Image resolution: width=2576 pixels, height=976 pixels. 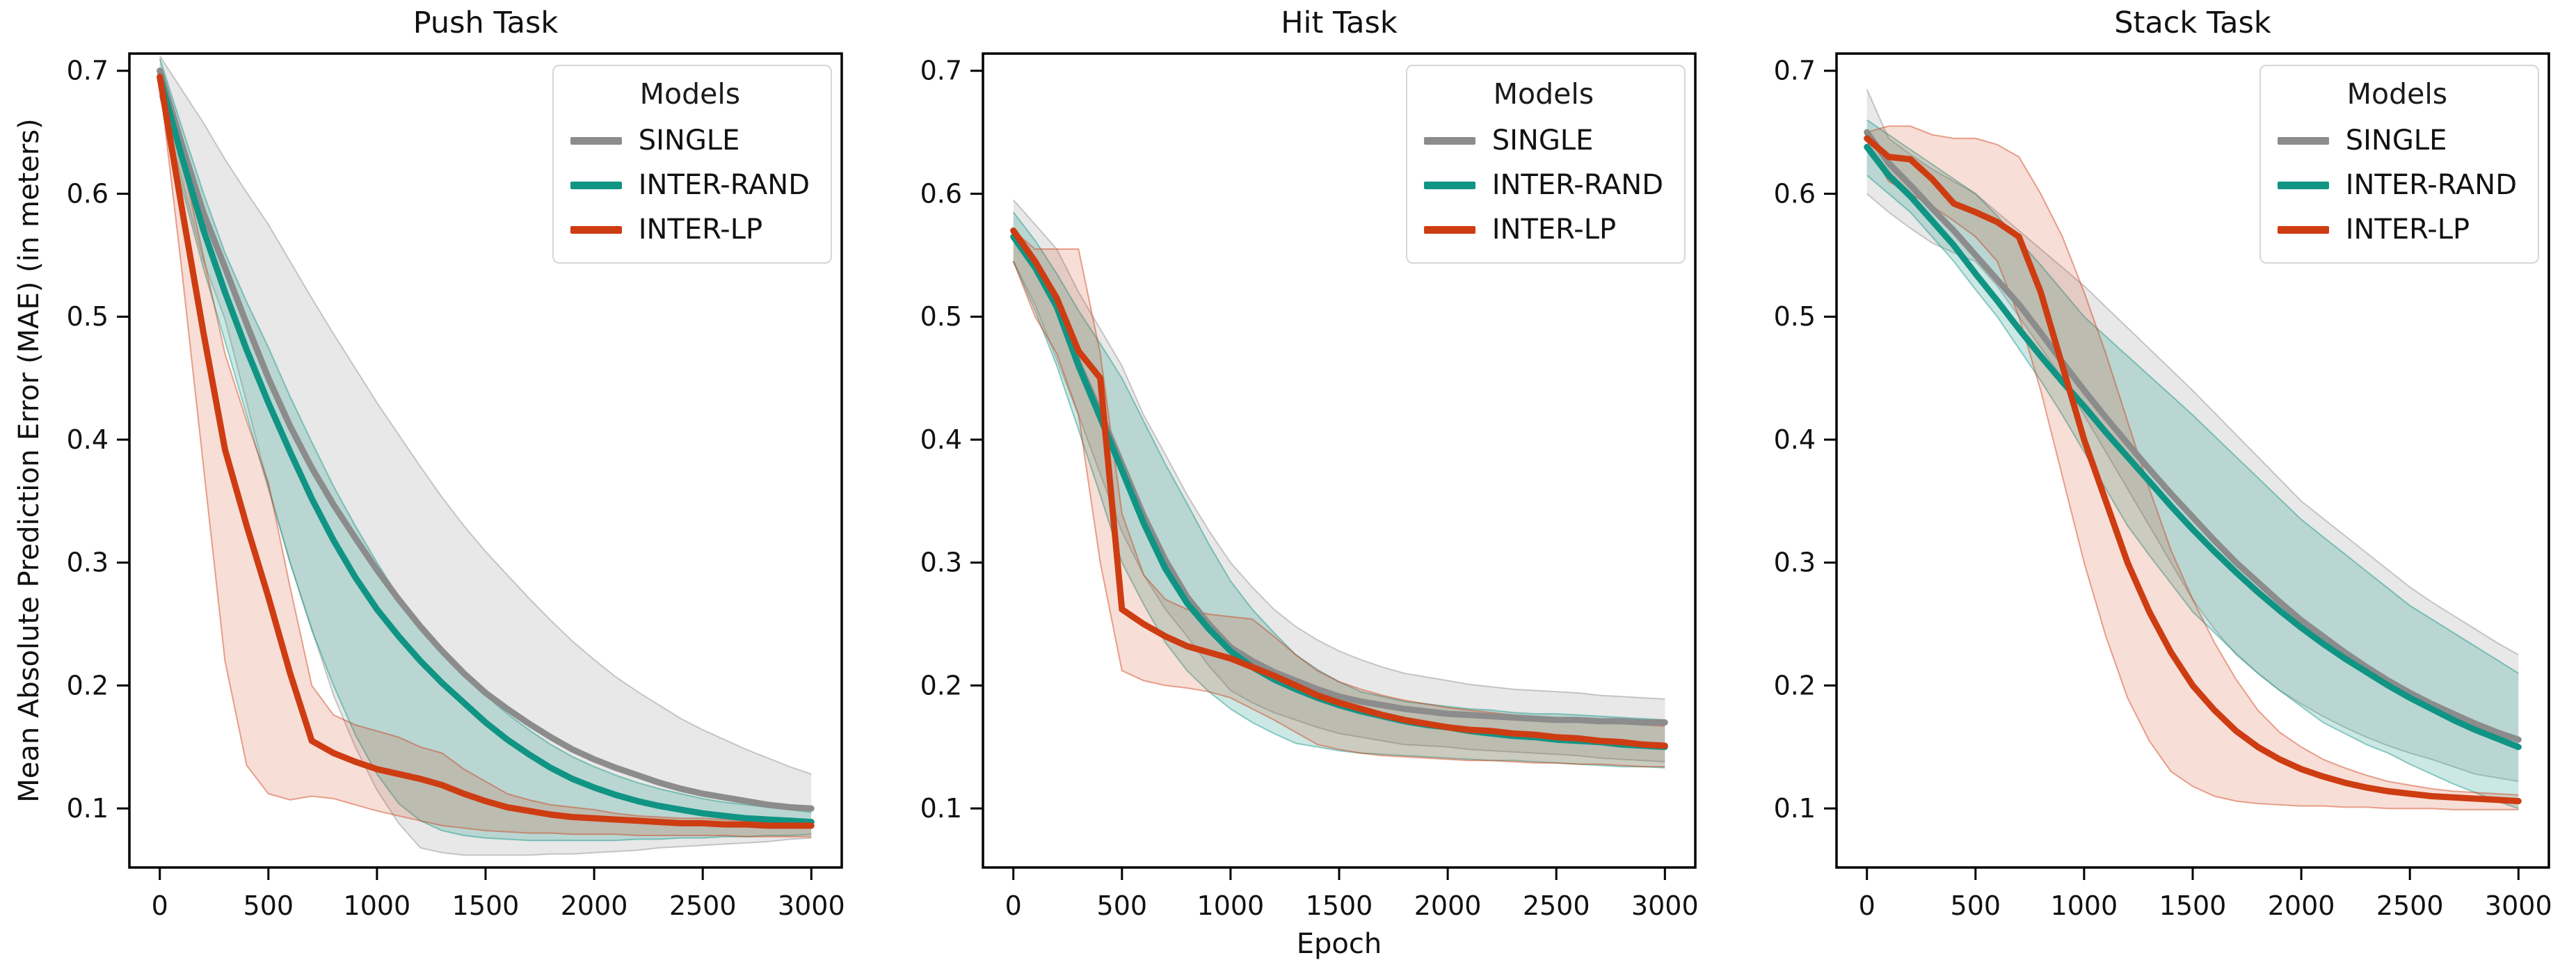 I want to click on band-single, so click(x=1339, y=481).